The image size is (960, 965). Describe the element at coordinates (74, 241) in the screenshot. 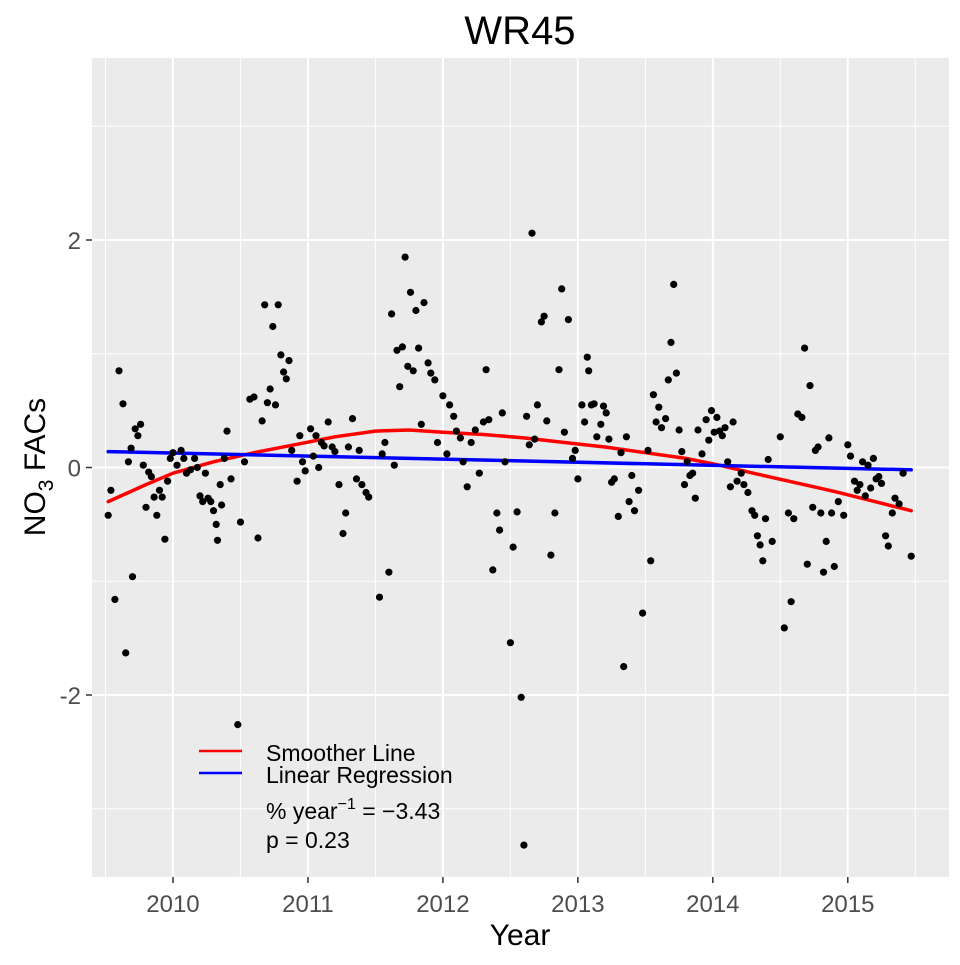

I see `y-tick-label: 2` at that location.